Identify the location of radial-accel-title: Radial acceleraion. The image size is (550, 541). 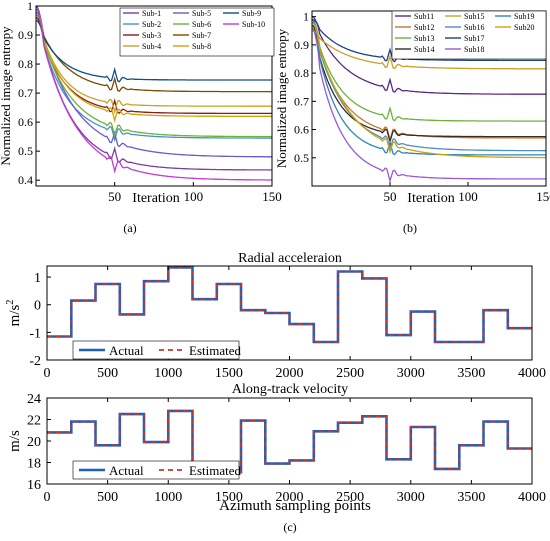
(290, 258).